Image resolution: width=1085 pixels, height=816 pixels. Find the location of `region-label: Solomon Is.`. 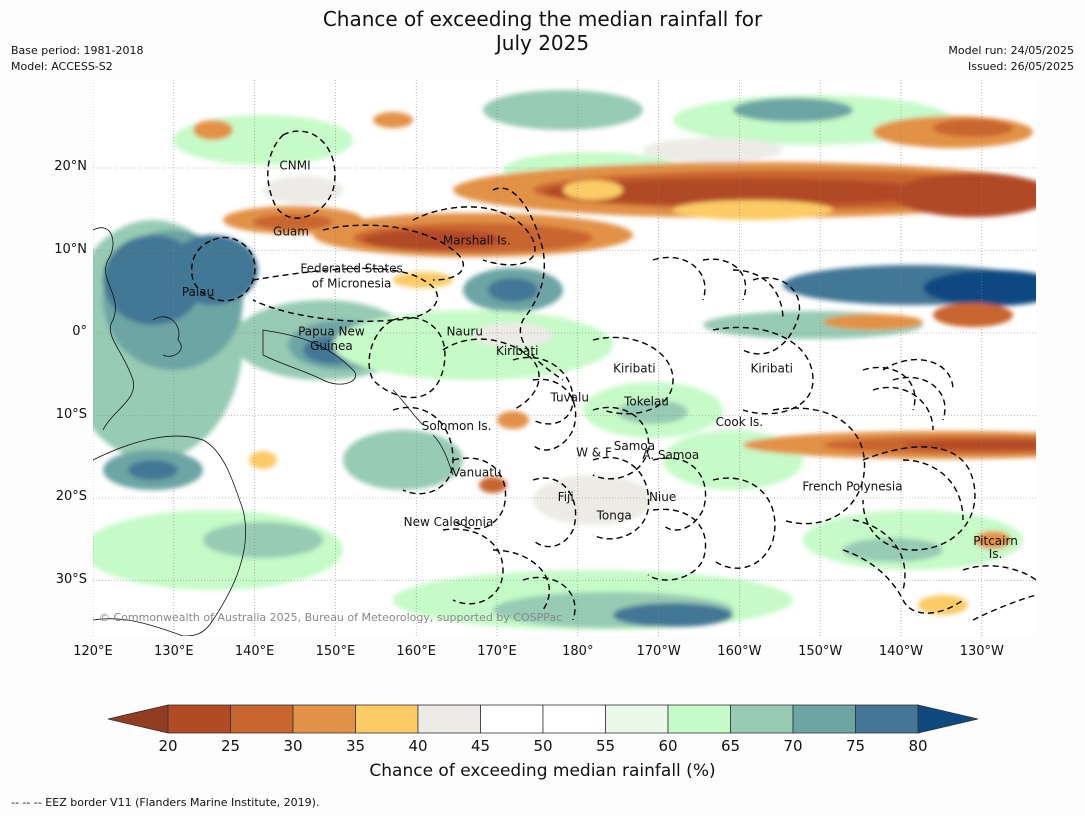

region-label: Solomon Is. is located at coordinates (457, 426).